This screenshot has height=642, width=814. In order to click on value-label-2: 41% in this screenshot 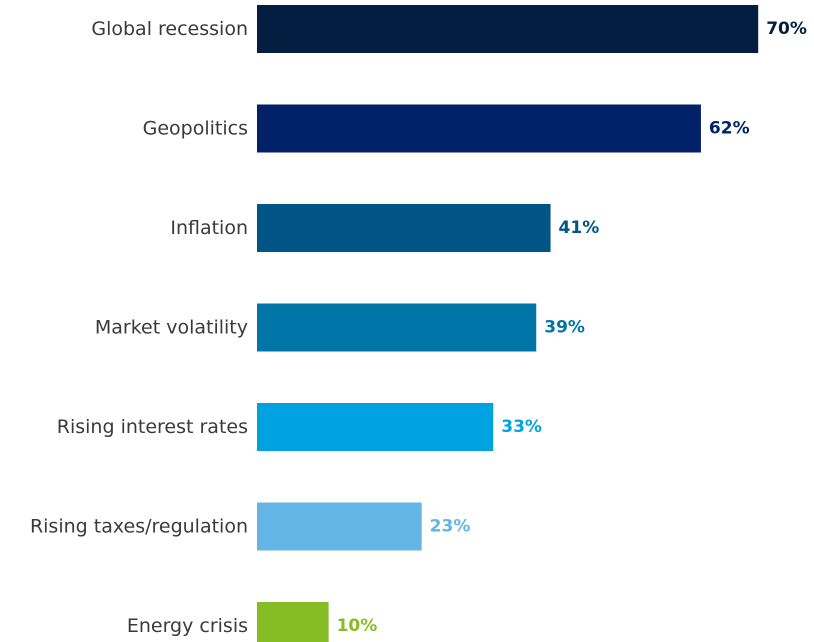, I will do `click(579, 228)`.